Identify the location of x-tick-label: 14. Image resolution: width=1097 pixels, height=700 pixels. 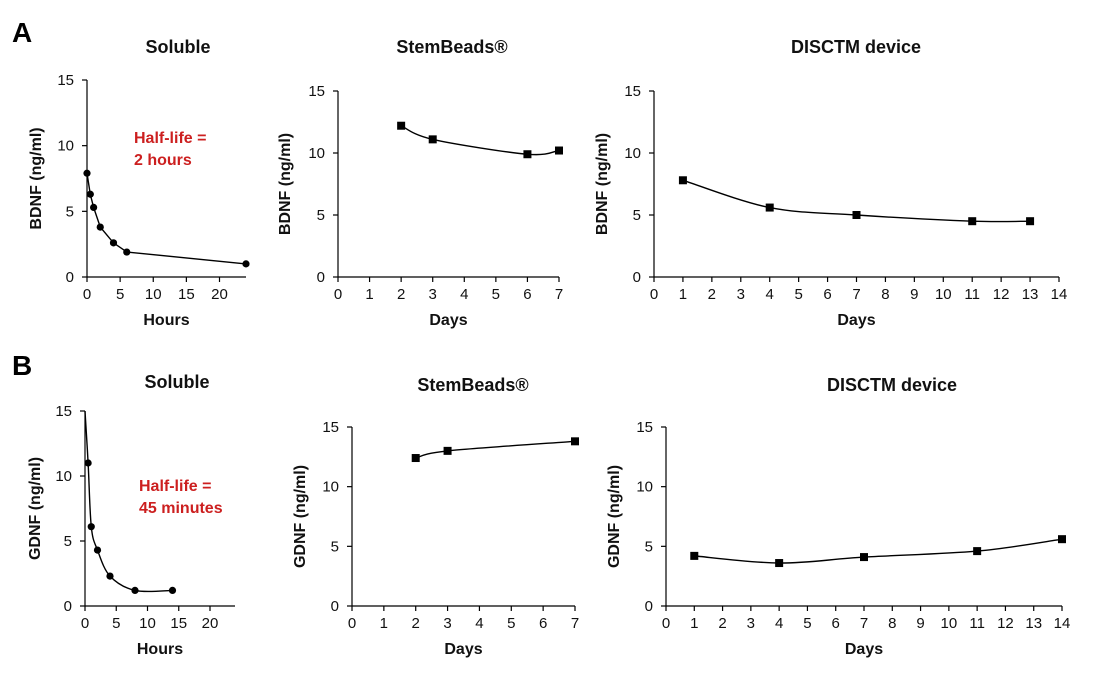
(1062, 623).